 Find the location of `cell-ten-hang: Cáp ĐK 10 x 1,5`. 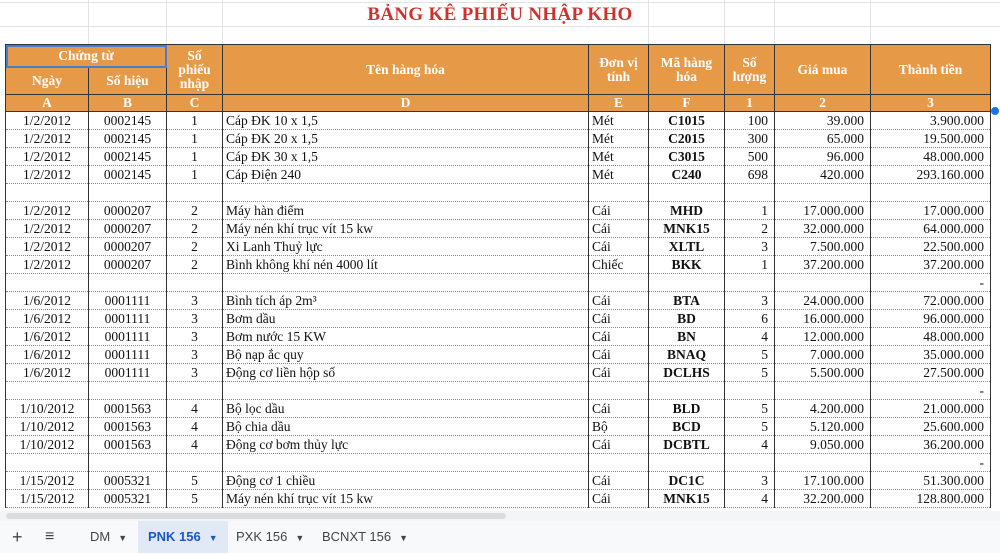

cell-ten-hang: Cáp ĐK 10 x 1,5 is located at coordinates (405, 120).